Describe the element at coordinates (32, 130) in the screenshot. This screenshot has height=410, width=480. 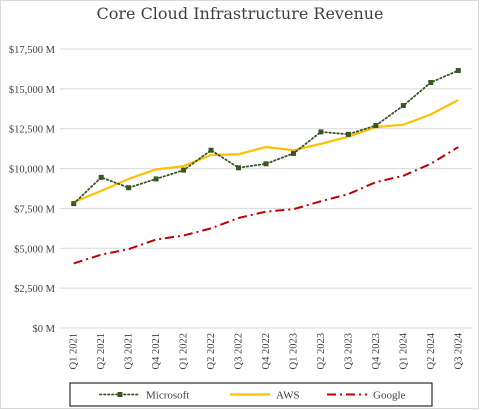
I see `y-tick-label: $12,500 M` at that location.